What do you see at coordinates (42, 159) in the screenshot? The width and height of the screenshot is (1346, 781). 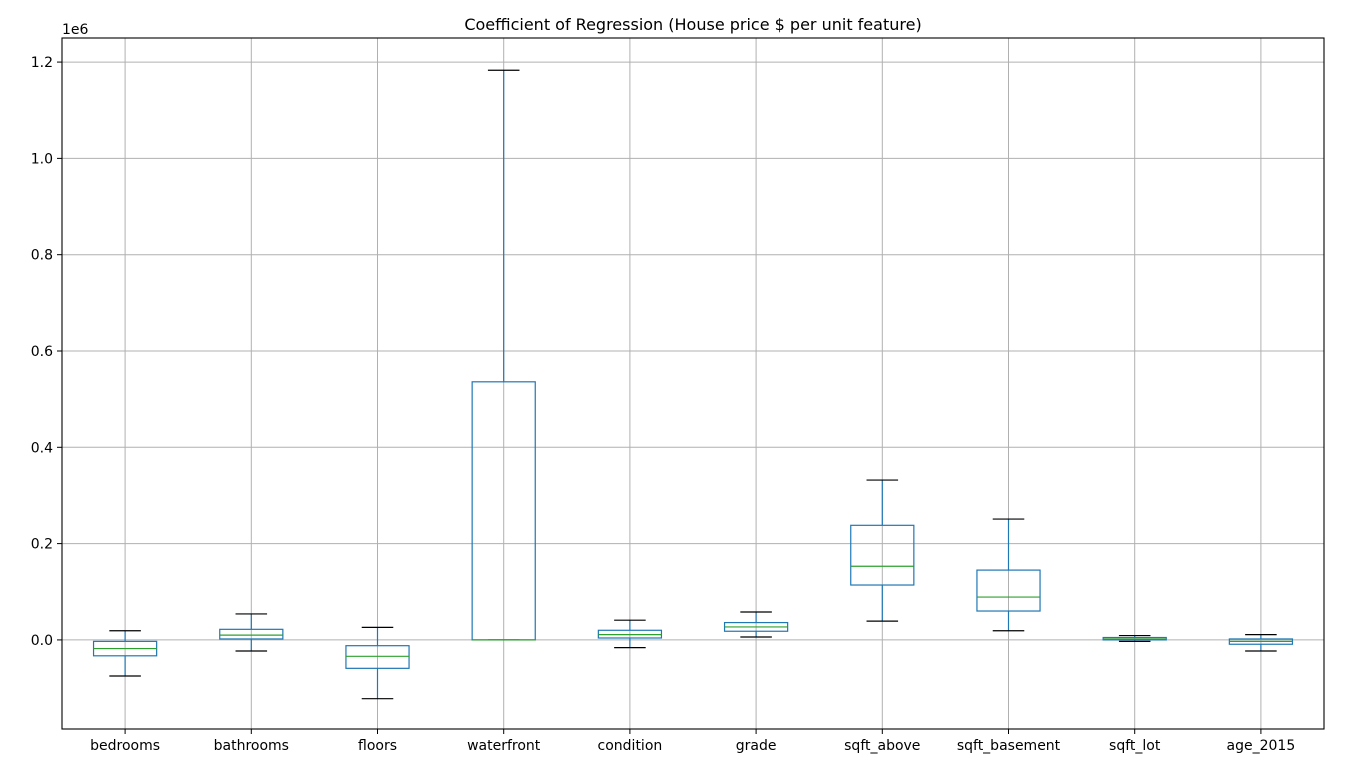 I see `y-tick-label: 1.0` at bounding box center [42, 159].